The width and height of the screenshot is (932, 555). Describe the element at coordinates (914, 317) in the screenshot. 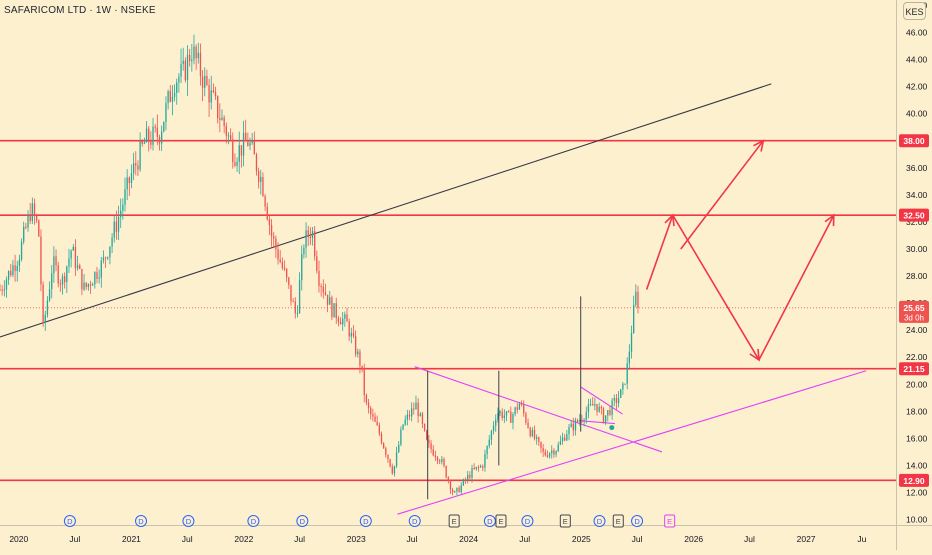

I see `countdown-label: 3d 0h` at that location.